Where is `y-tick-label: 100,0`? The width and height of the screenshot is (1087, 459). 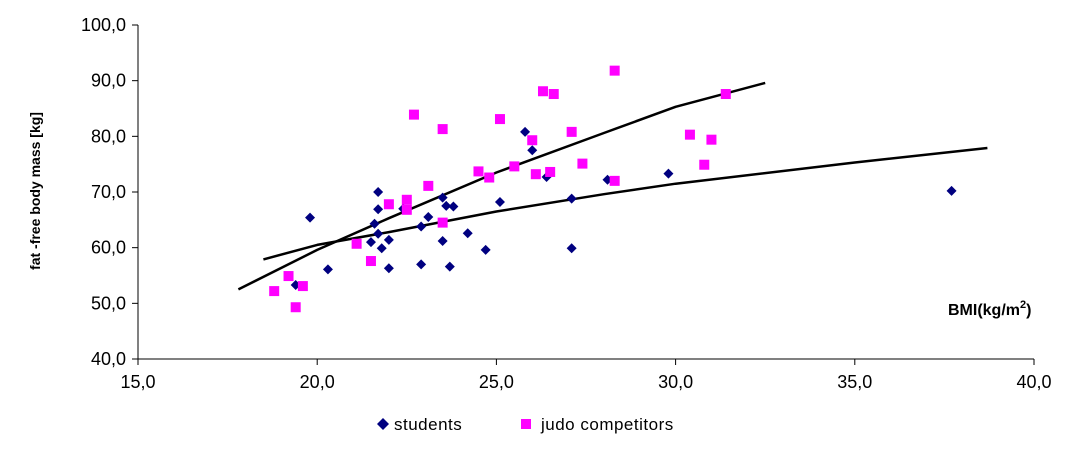 y-tick-label: 100,0 is located at coordinates (103, 25).